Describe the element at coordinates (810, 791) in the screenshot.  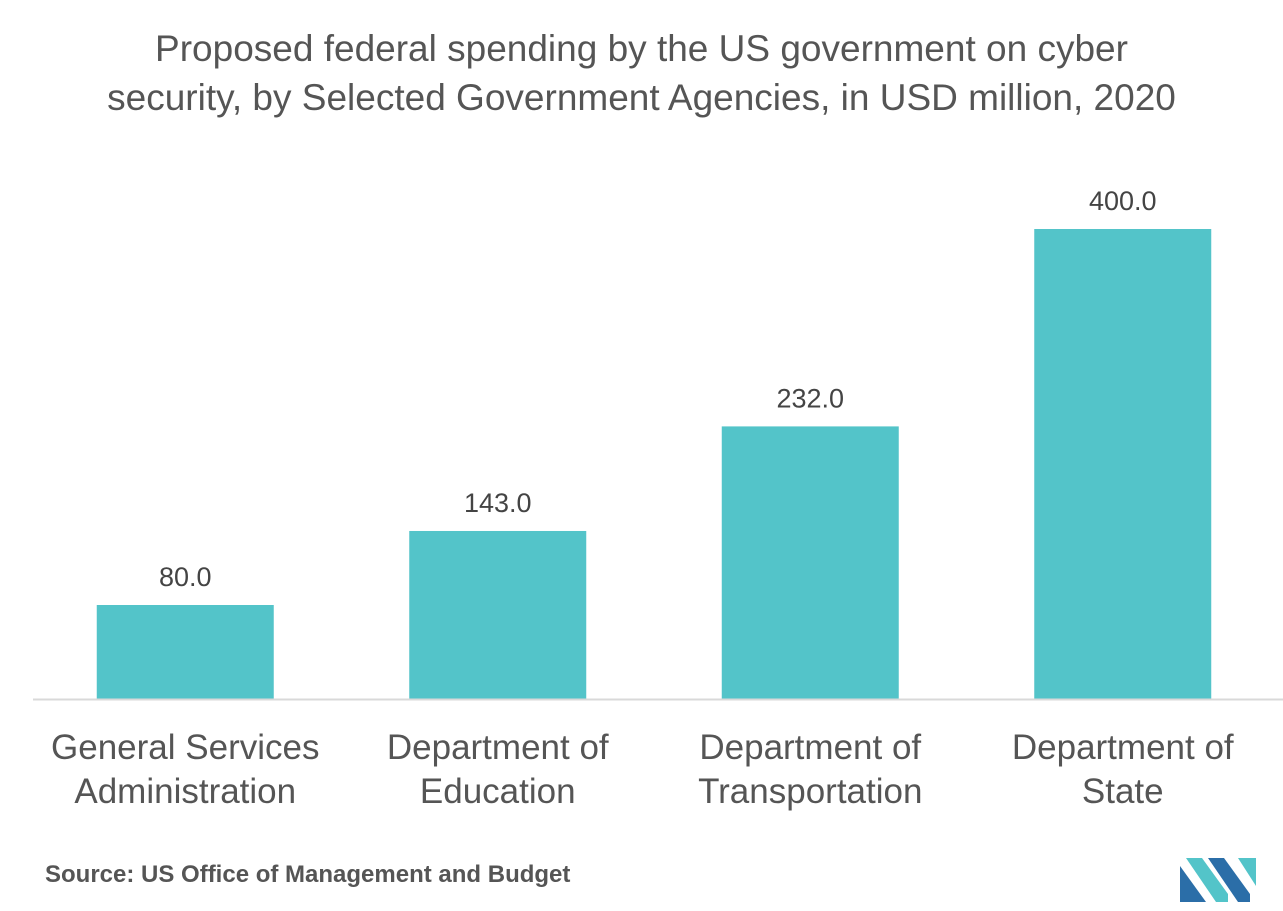
I see `category-label-2-line-2: Transportation` at that location.